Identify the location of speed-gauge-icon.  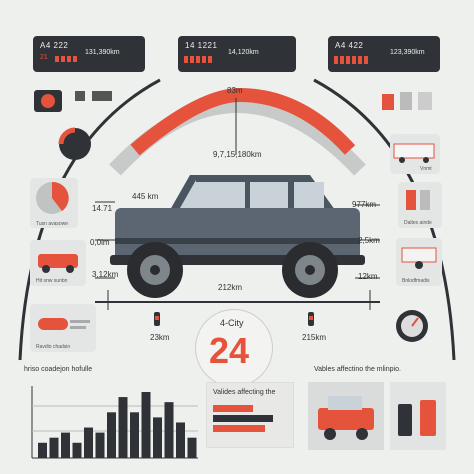
(412, 326).